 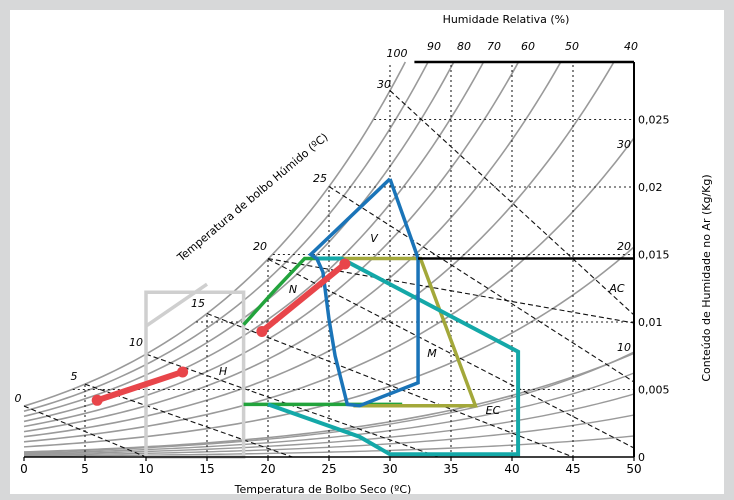 What do you see at coordinates (624, 144) in the screenshot?
I see `right-wet-bulb-label: 30` at bounding box center [624, 144].